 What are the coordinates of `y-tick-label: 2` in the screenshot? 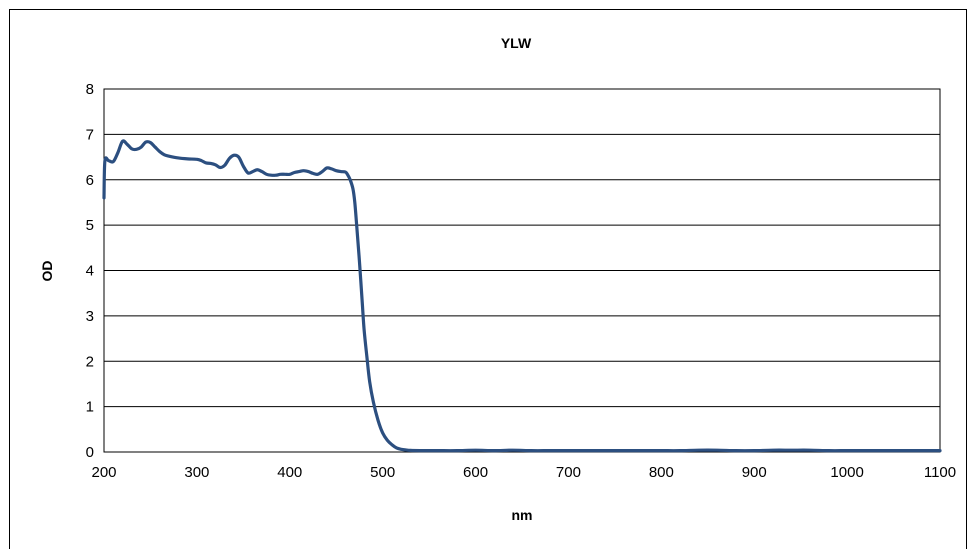 It's located at (90, 361).